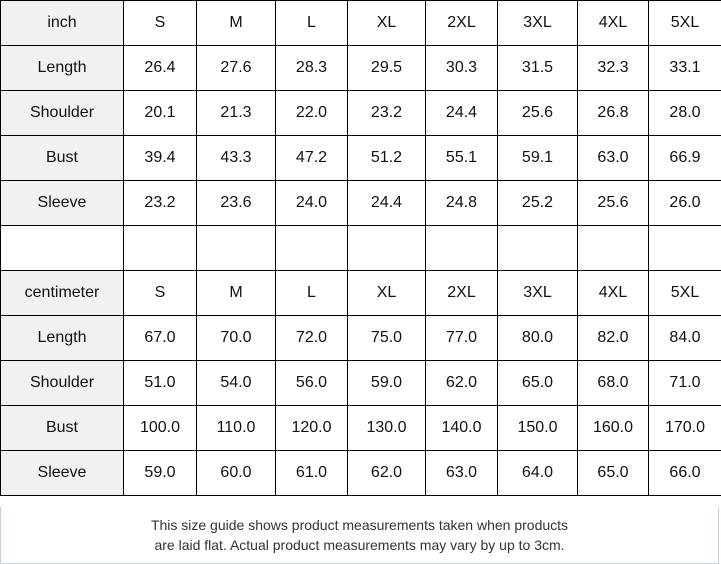 The width and height of the screenshot is (721, 564). Describe the element at coordinates (461, 338) in the screenshot. I see `measurement-value: 77.0` at that location.